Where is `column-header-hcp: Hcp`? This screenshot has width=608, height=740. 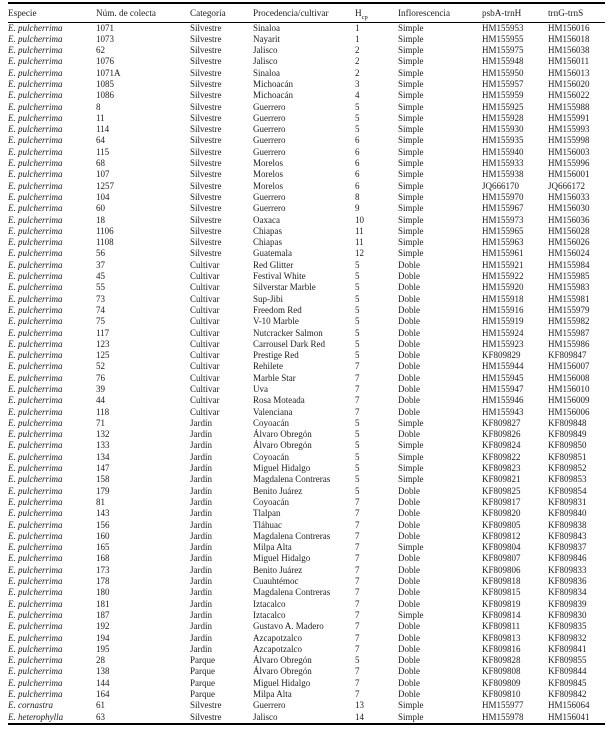 column-header-hcp: Hcp is located at coordinates (376, 12).